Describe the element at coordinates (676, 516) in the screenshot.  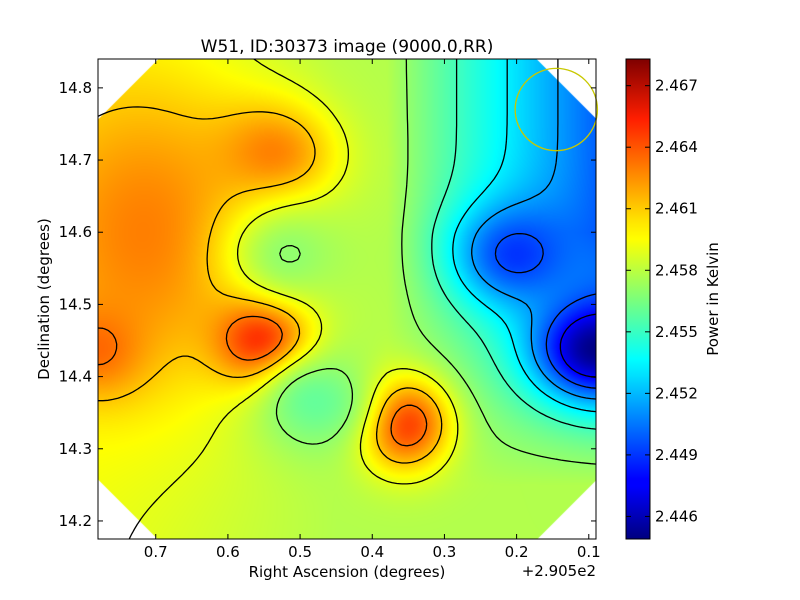
I see `colorbar-tick-label: 2.446` at that location.